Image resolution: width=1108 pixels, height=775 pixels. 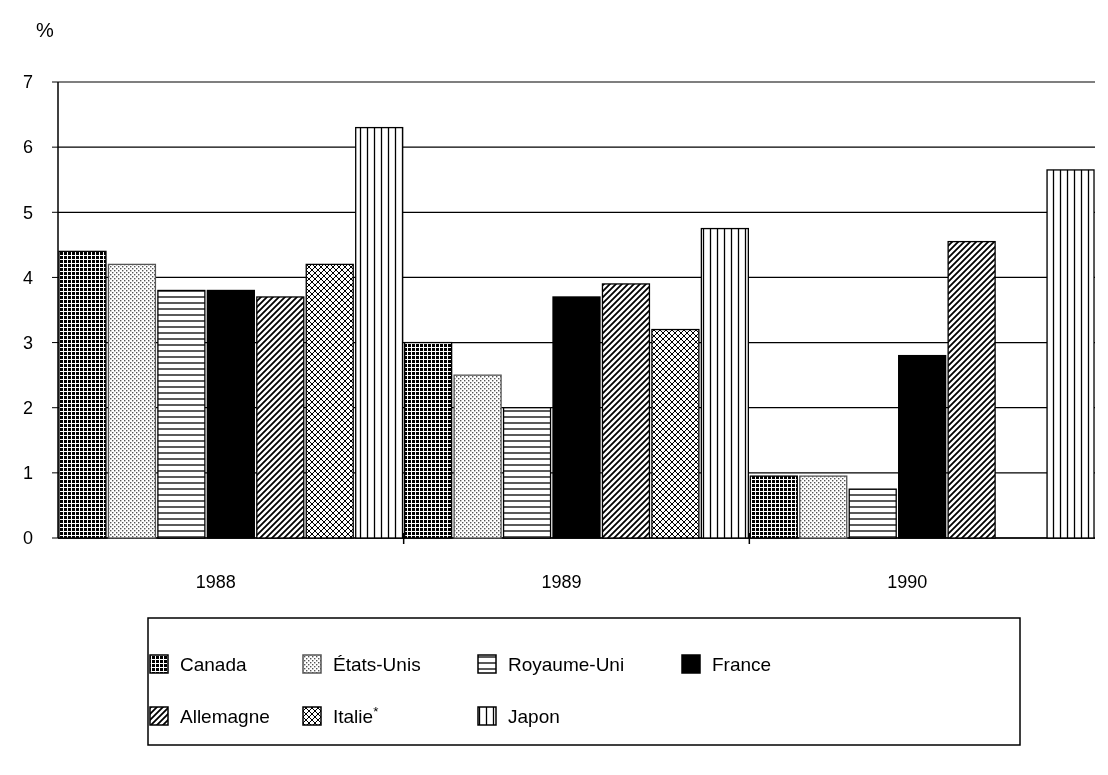 I want to click on y-tick-label: 2, so click(x=28, y=408).